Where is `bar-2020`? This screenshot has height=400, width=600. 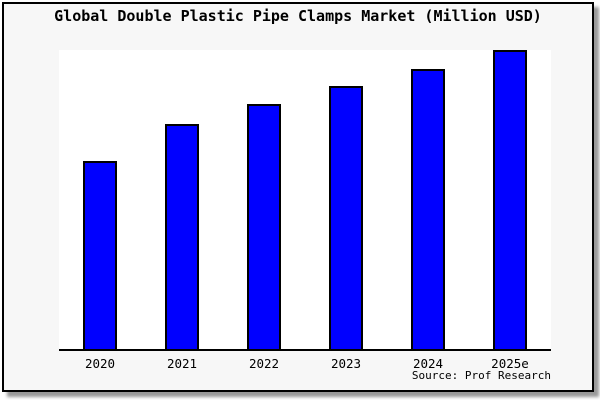
bar-2020 is located at coordinates (100, 254).